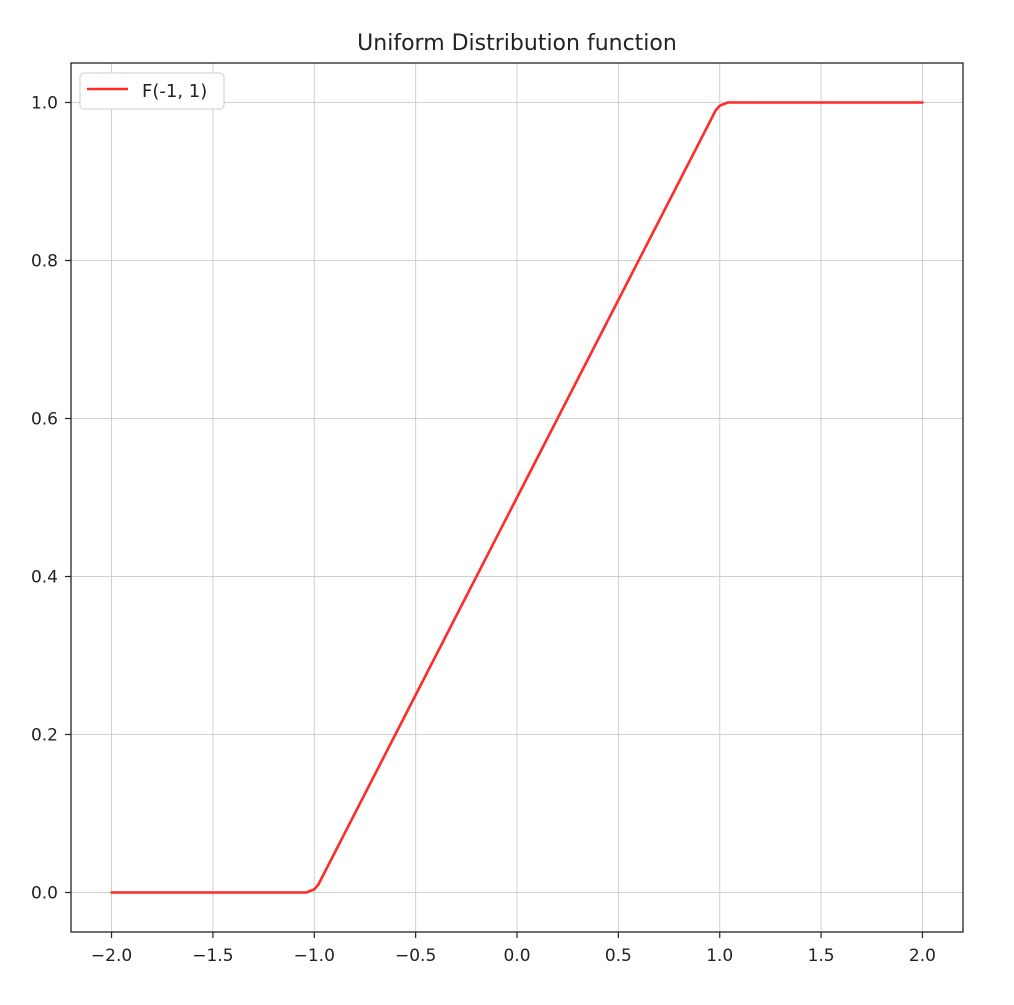 This screenshot has width=1014, height=1005. What do you see at coordinates (44, 736) in the screenshot?
I see `y-tick-label: 0.2` at bounding box center [44, 736].